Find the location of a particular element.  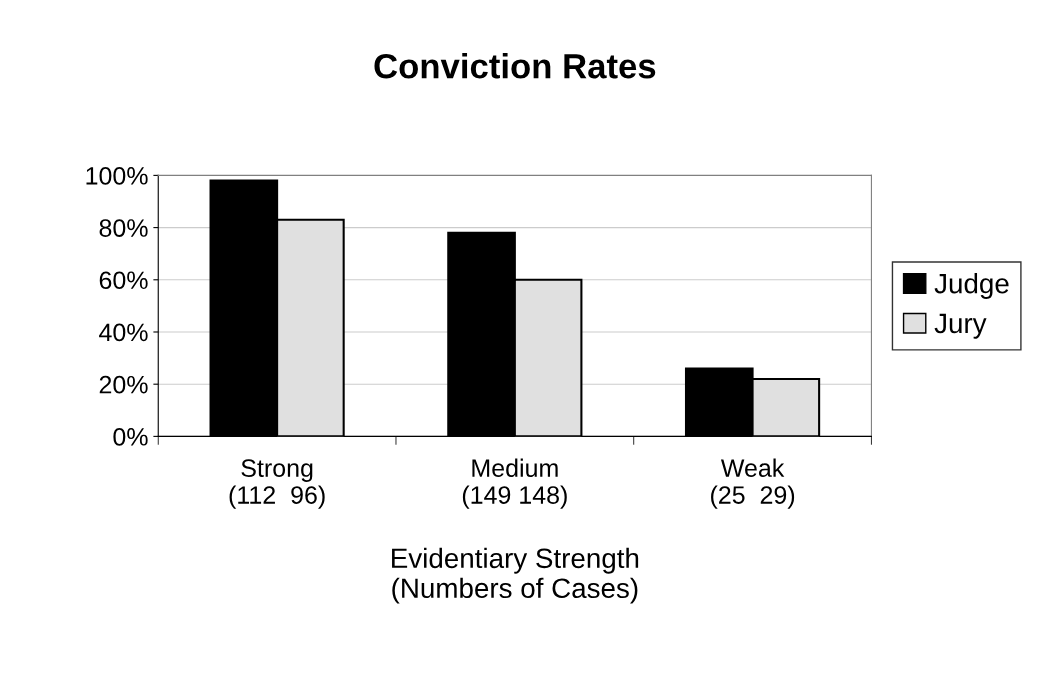

x-tick-label: Strong (112 96) is located at coordinates (277, 484).